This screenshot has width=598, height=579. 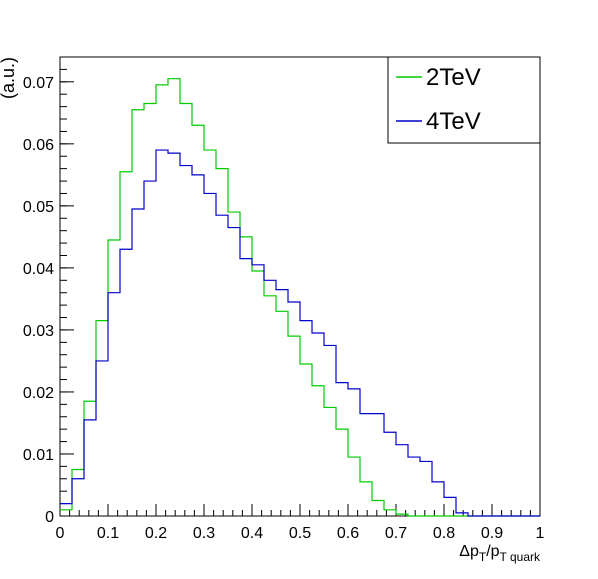 I want to click on x-tick-label: 0, so click(x=60, y=533).